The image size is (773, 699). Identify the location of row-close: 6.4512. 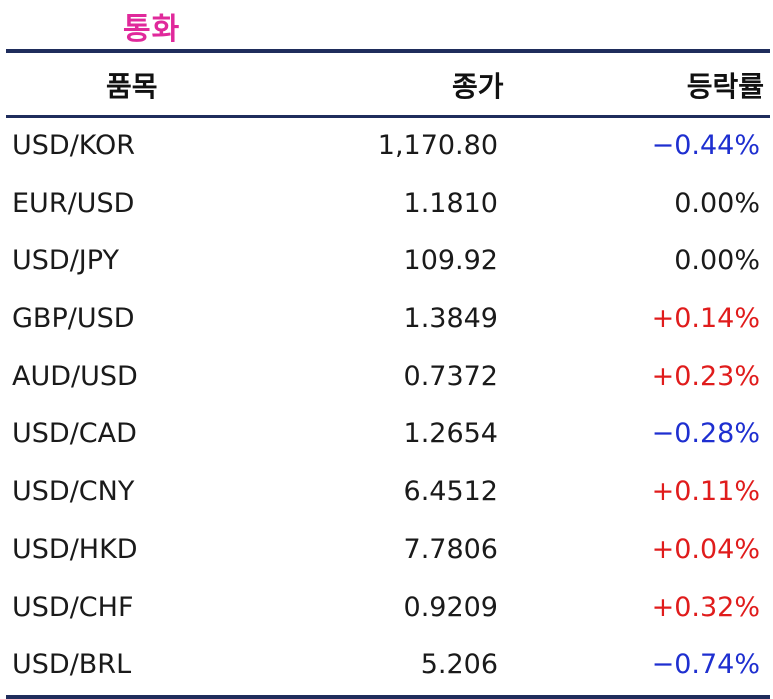
(450, 492).